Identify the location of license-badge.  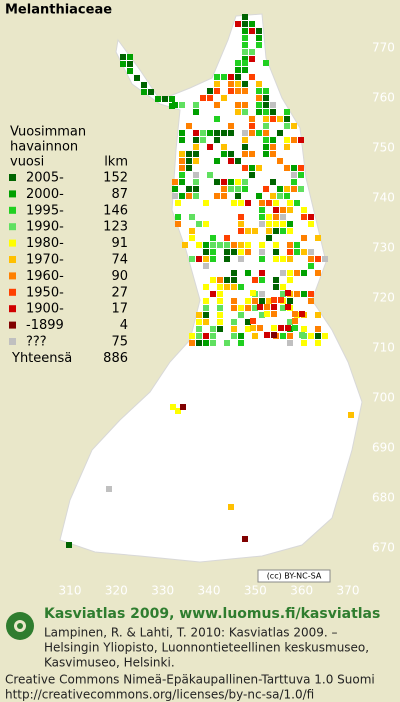
(294, 576).